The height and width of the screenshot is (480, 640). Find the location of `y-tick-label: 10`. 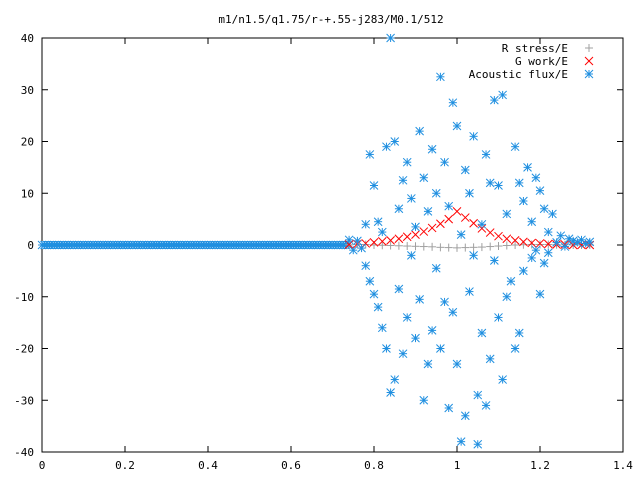

y-tick-label: 10 is located at coordinates (27, 193).